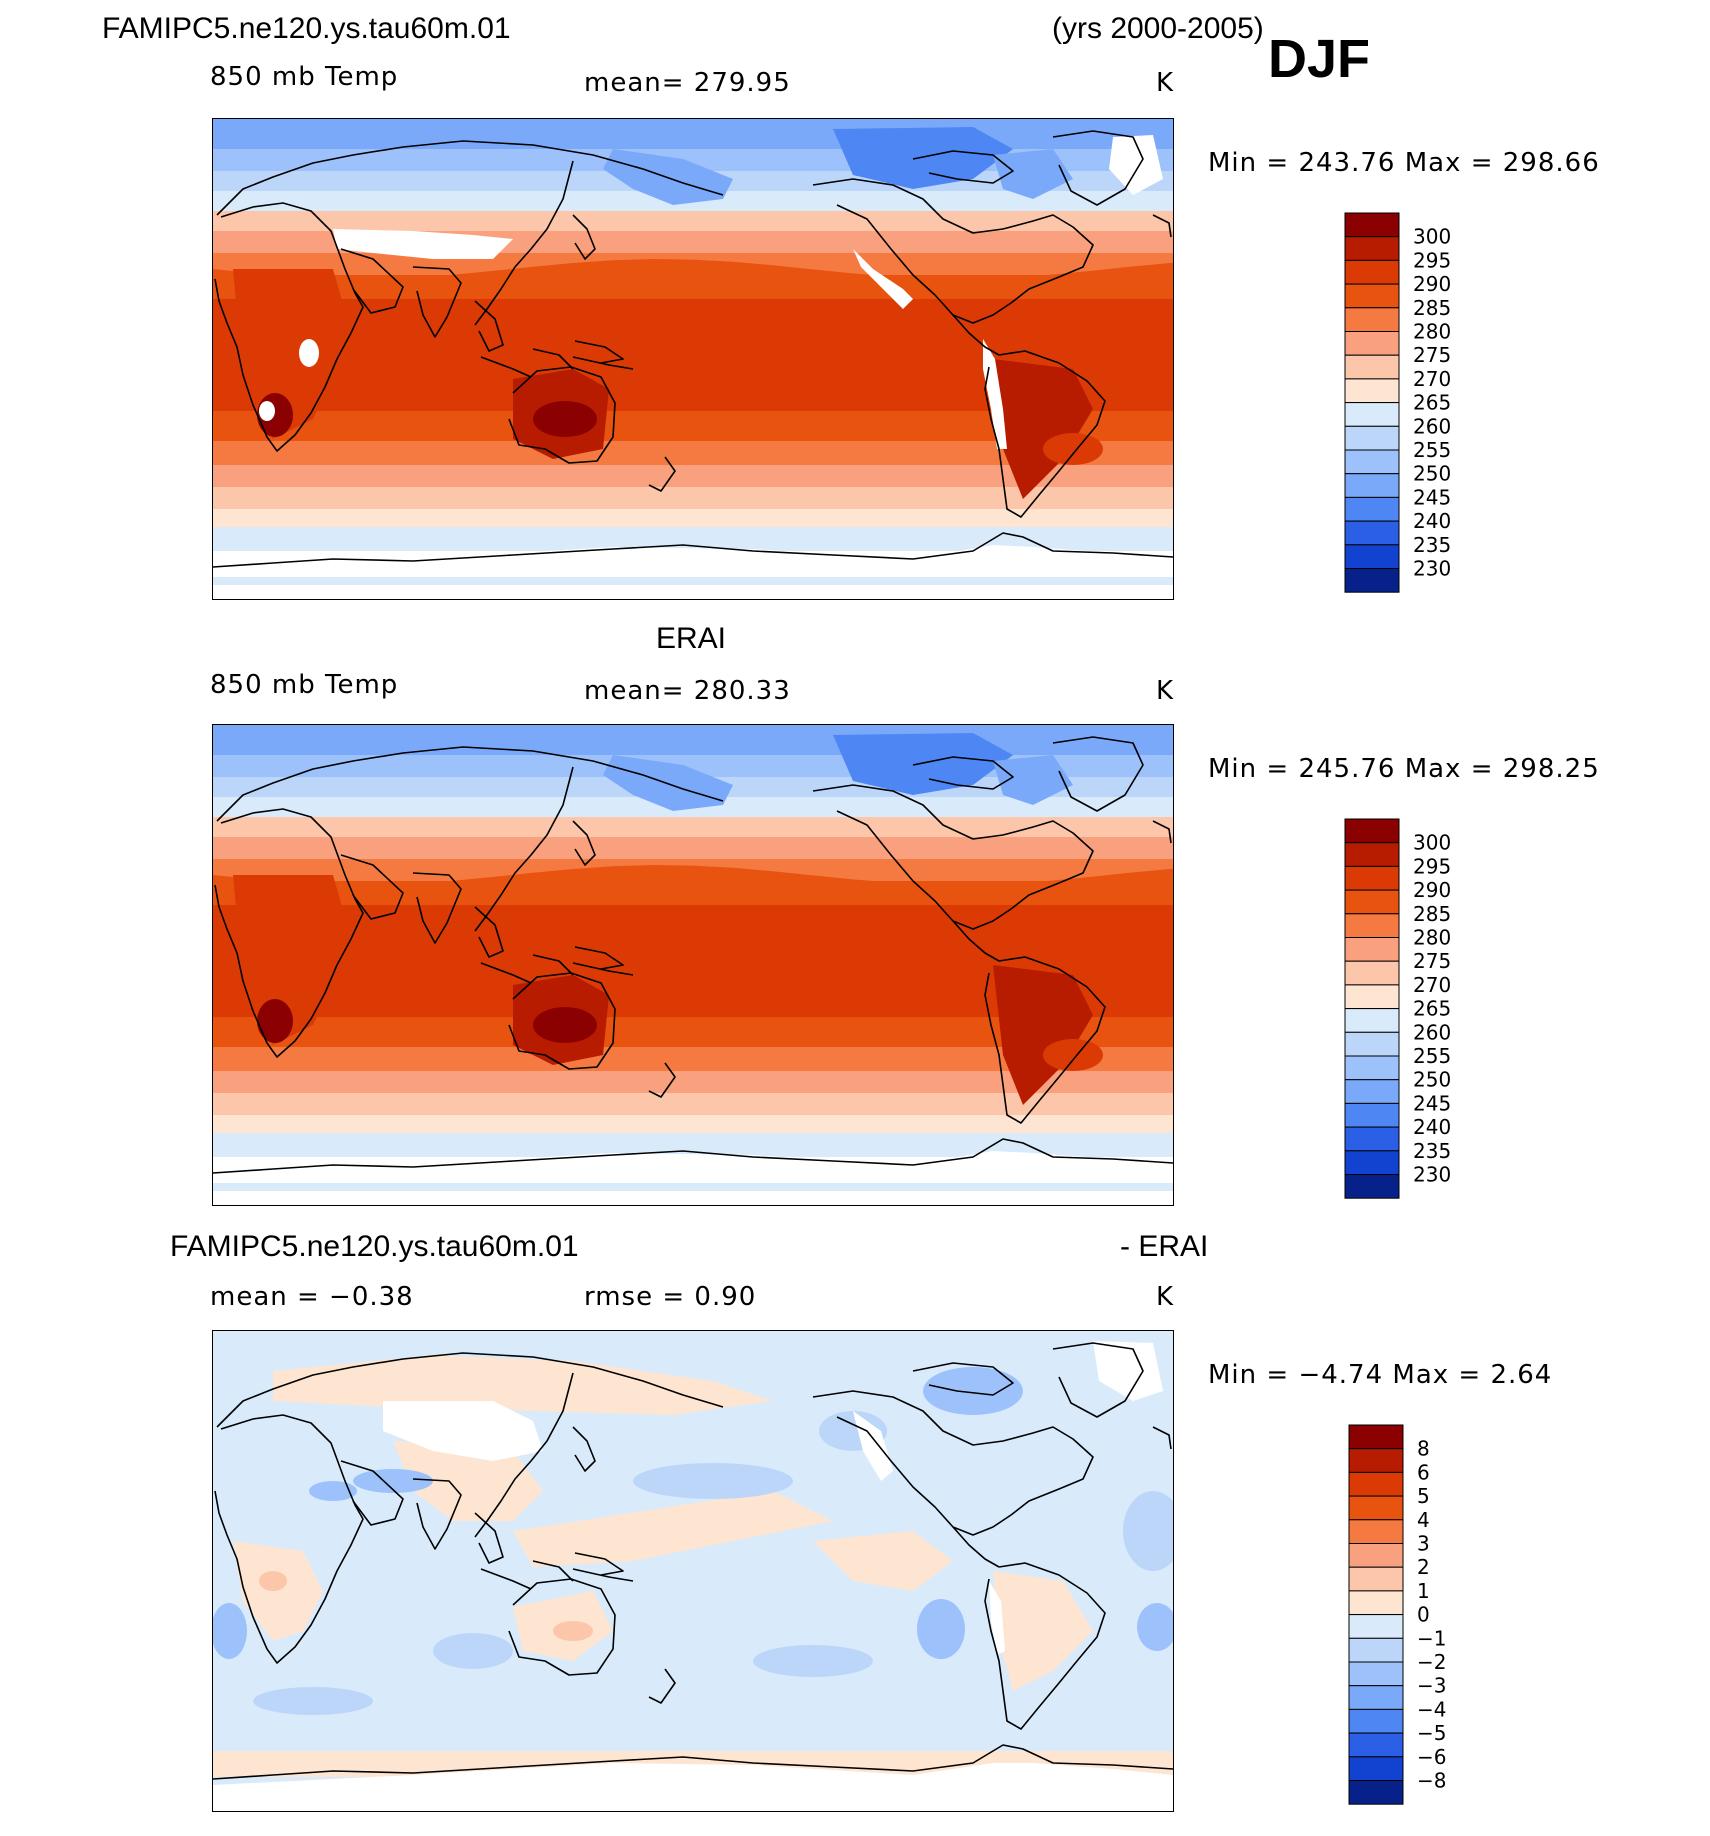 This screenshot has width=1710, height=1836. Describe the element at coordinates (1423, 1544) in the screenshot. I see `colorbar-tick-label: 3` at that location.